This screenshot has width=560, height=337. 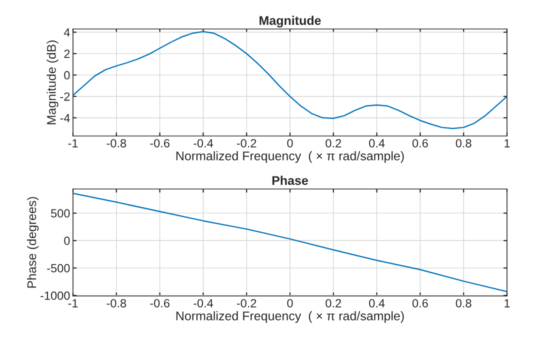 What do you see at coordinates (290, 22) in the screenshot?
I see `chart-title: Magnitude` at bounding box center [290, 22].